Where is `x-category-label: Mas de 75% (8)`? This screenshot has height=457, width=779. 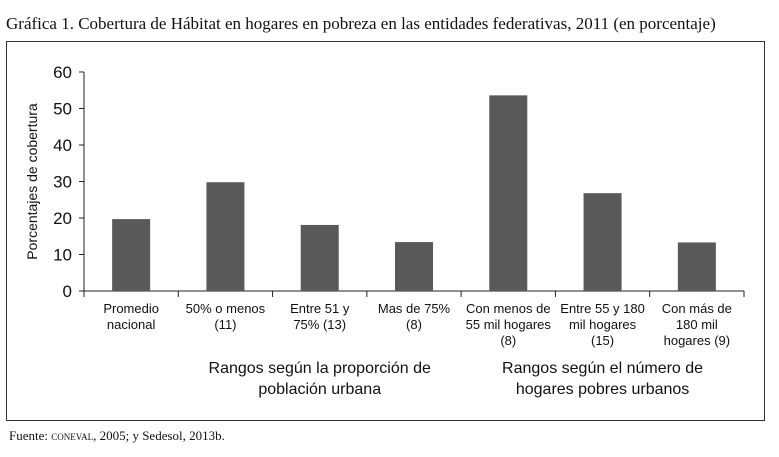 x-category-label: Mas de 75% (8) is located at coordinates (414, 316).